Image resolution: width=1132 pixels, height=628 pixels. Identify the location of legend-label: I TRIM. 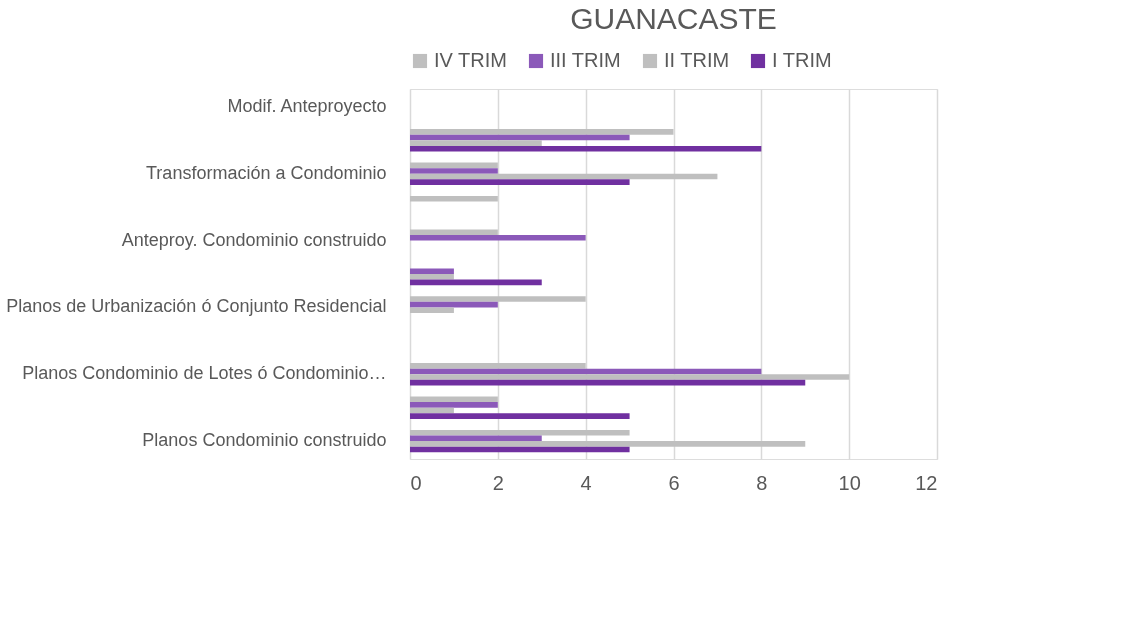
(802, 60).